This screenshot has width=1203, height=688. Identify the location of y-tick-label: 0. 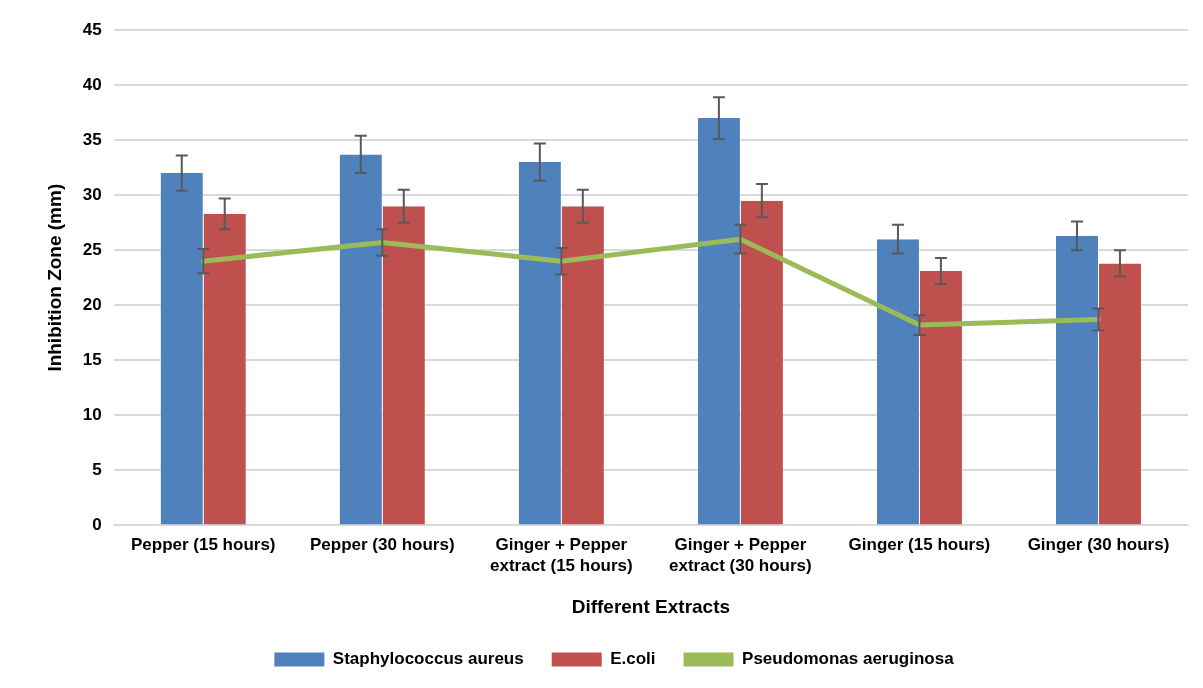
(97, 525).